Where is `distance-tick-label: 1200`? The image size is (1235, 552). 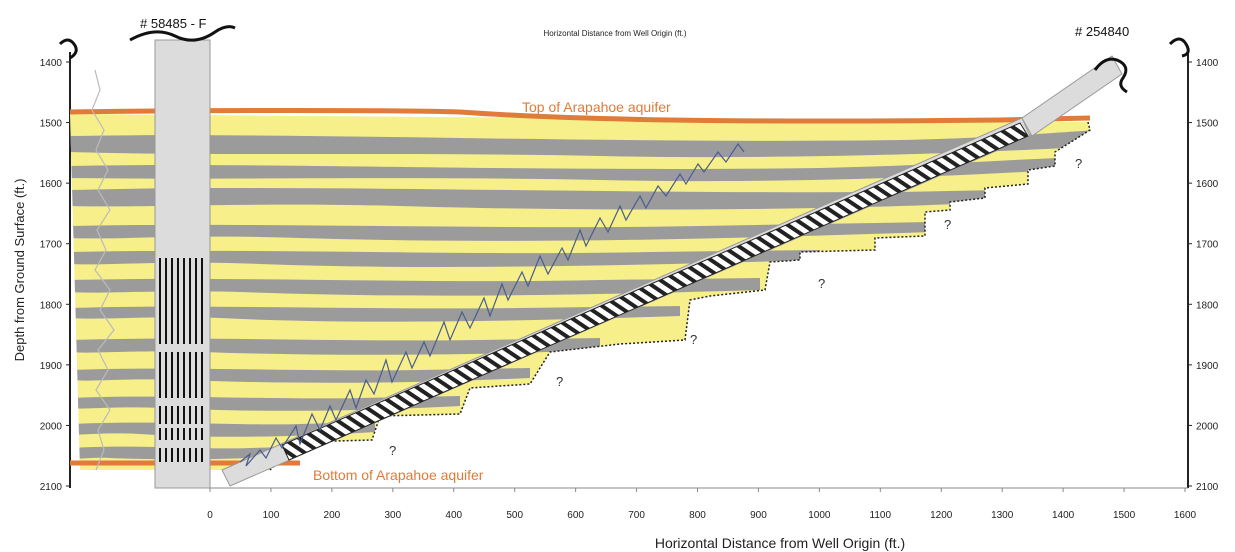 distance-tick-label: 1200 is located at coordinates (941, 515).